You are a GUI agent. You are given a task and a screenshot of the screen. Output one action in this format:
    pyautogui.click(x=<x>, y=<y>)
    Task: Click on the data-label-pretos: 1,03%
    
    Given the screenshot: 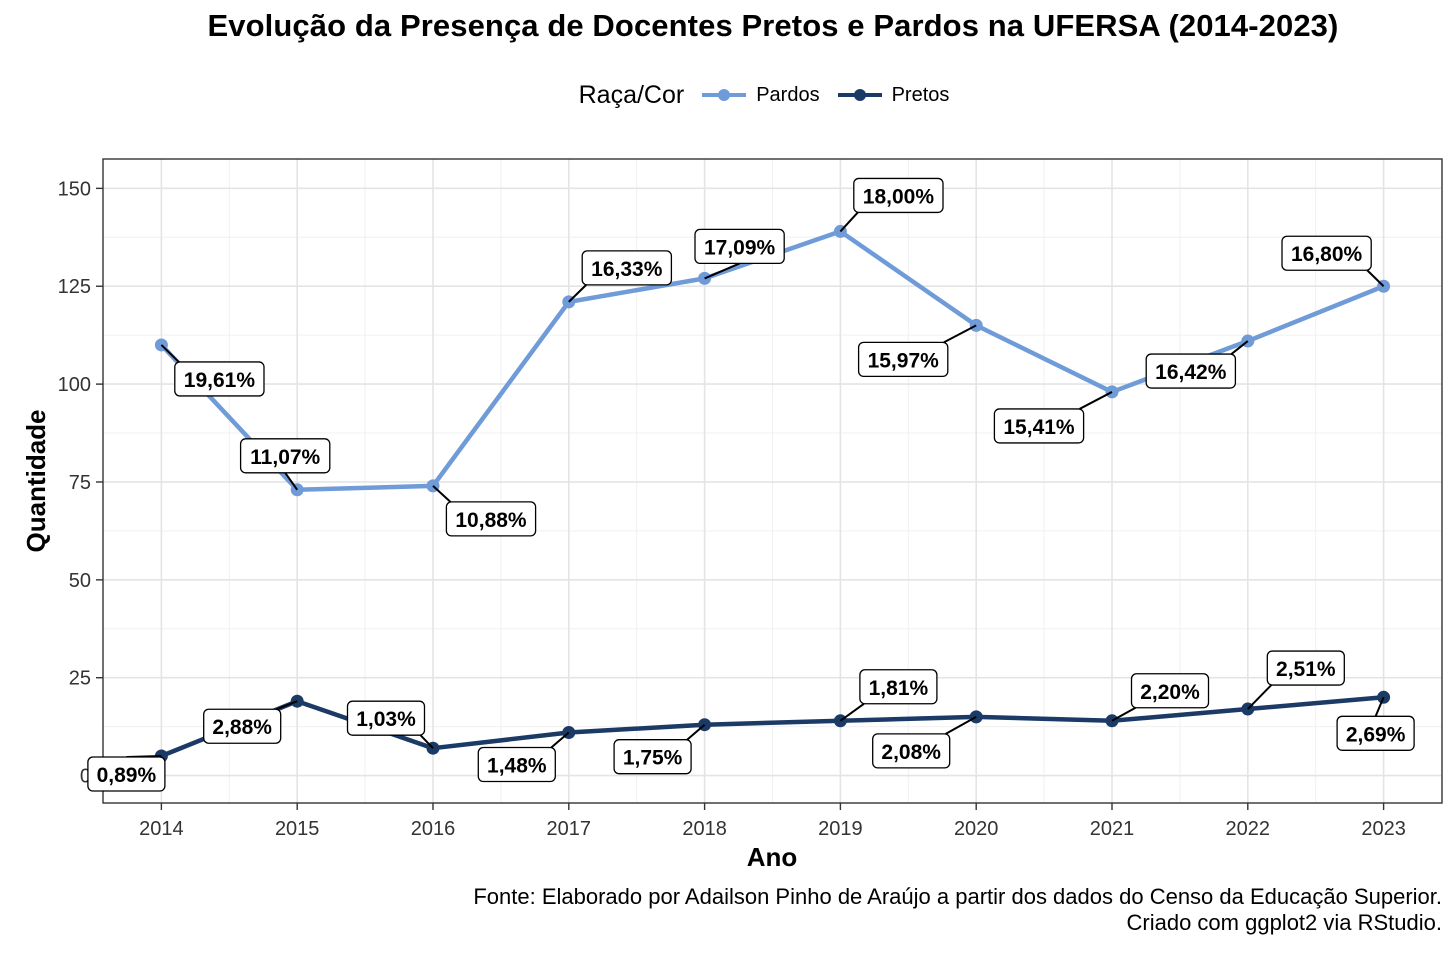 What is the action you would take?
    pyautogui.click(x=390, y=724)
    